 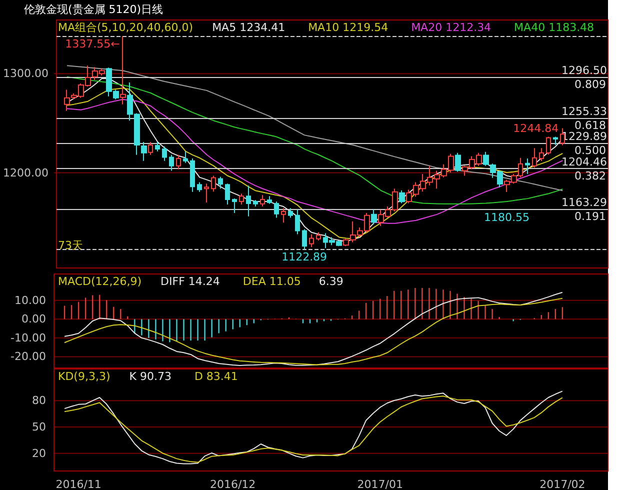 What do you see at coordinates (28, 337) in the screenshot?
I see `y-tick-label: -10.00` at bounding box center [28, 337].